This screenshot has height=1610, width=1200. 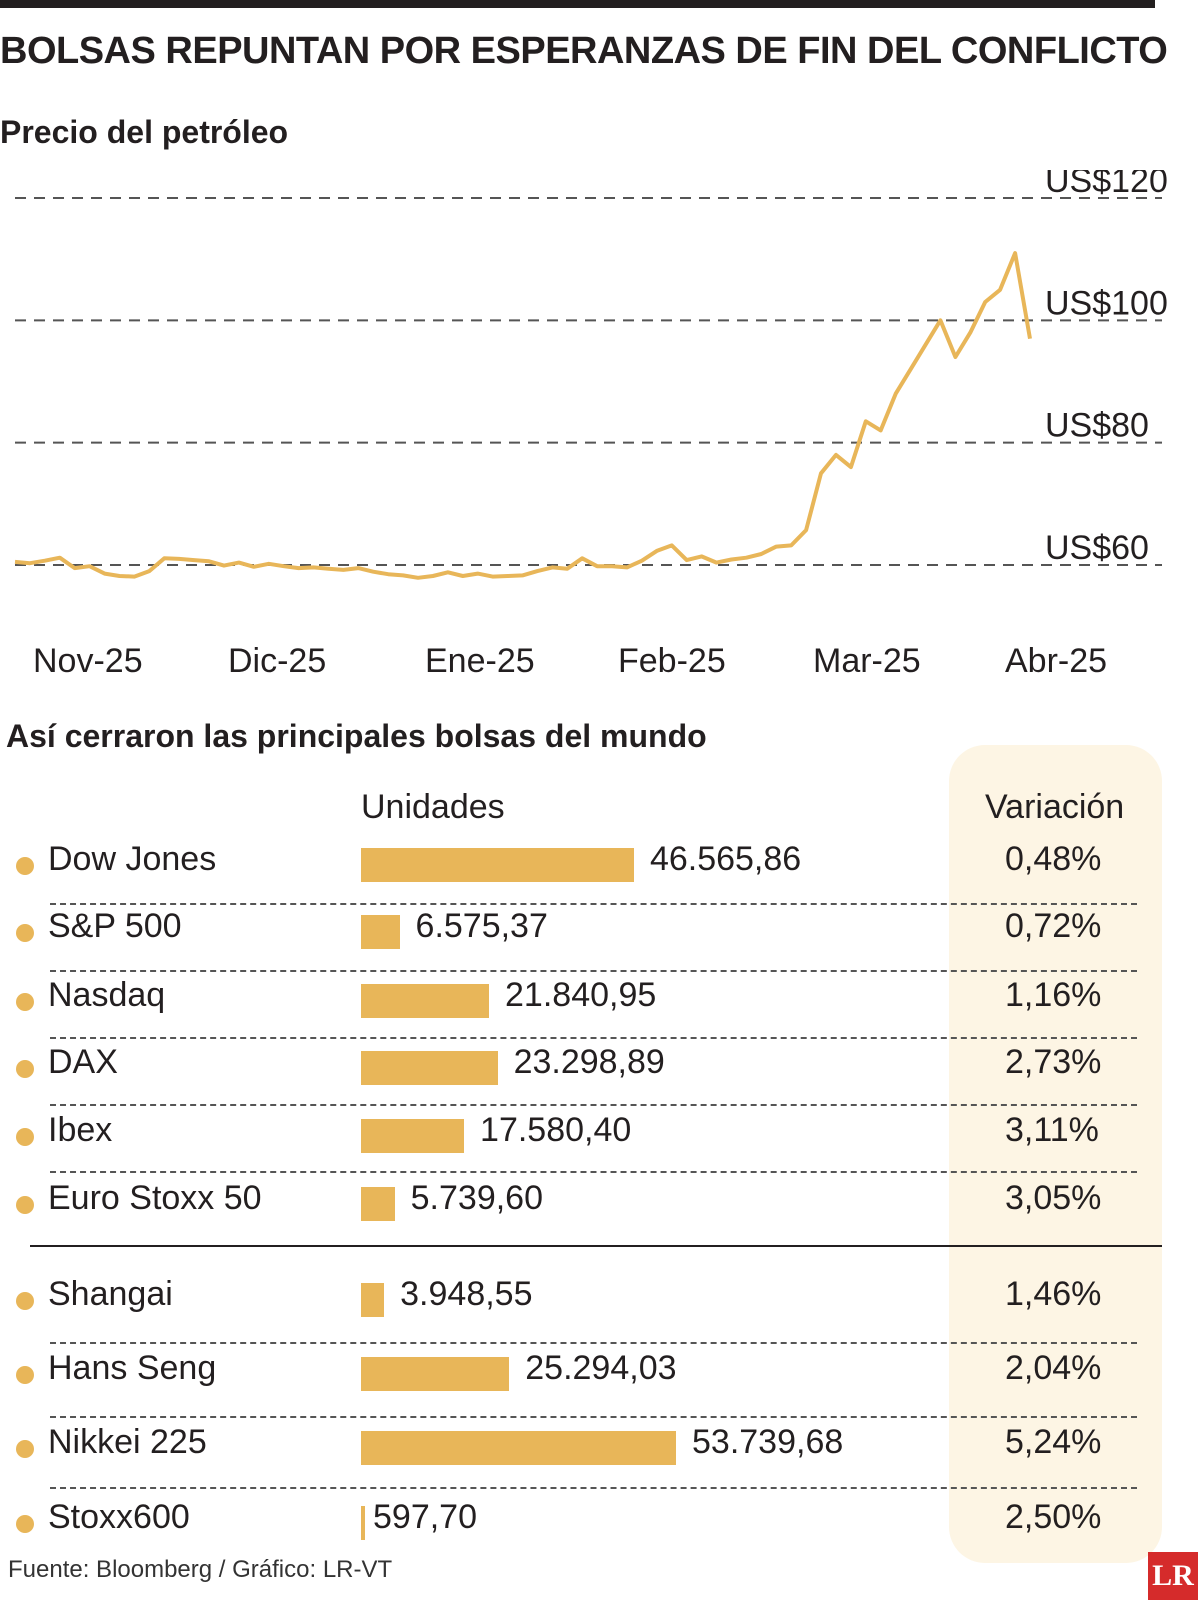 What do you see at coordinates (481, 926) in the screenshot?
I see `units-value-label: 6.575,37` at bounding box center [481, 926].